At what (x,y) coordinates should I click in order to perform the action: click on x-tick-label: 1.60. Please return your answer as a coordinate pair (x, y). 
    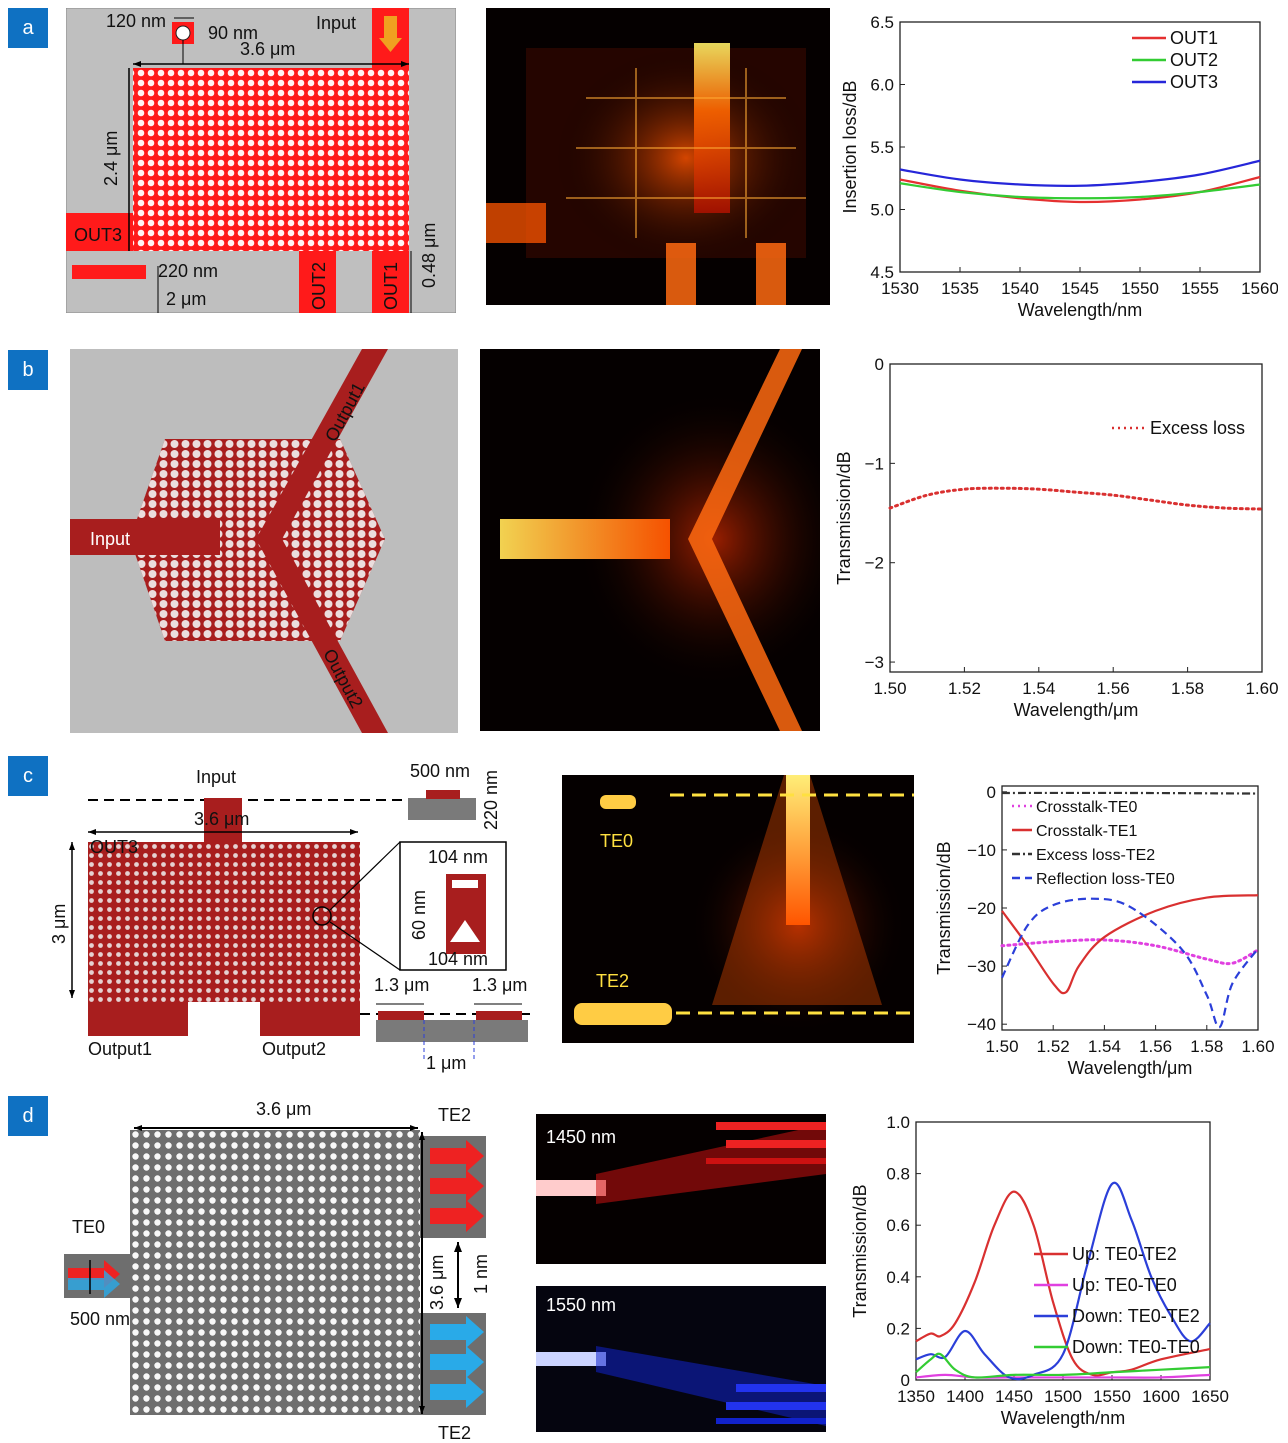
    Looking at the image, I should click on (1257, 1046).